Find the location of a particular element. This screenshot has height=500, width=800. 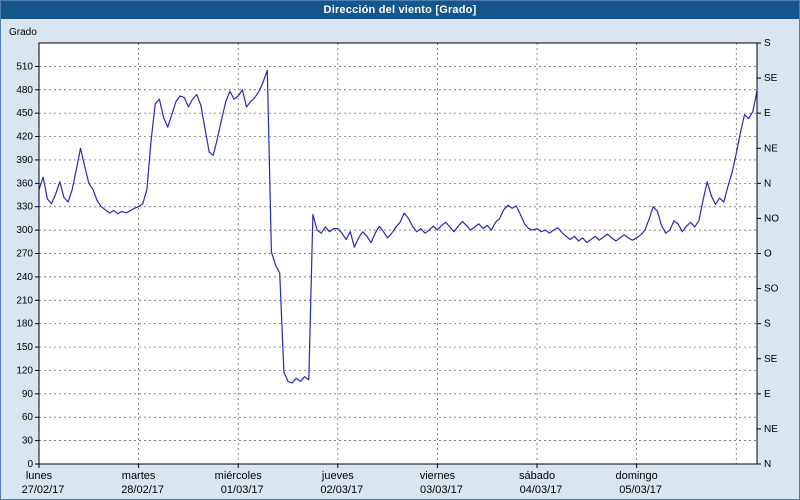

day-date-label: 04/03/17 is located at coordinates (541, 490).